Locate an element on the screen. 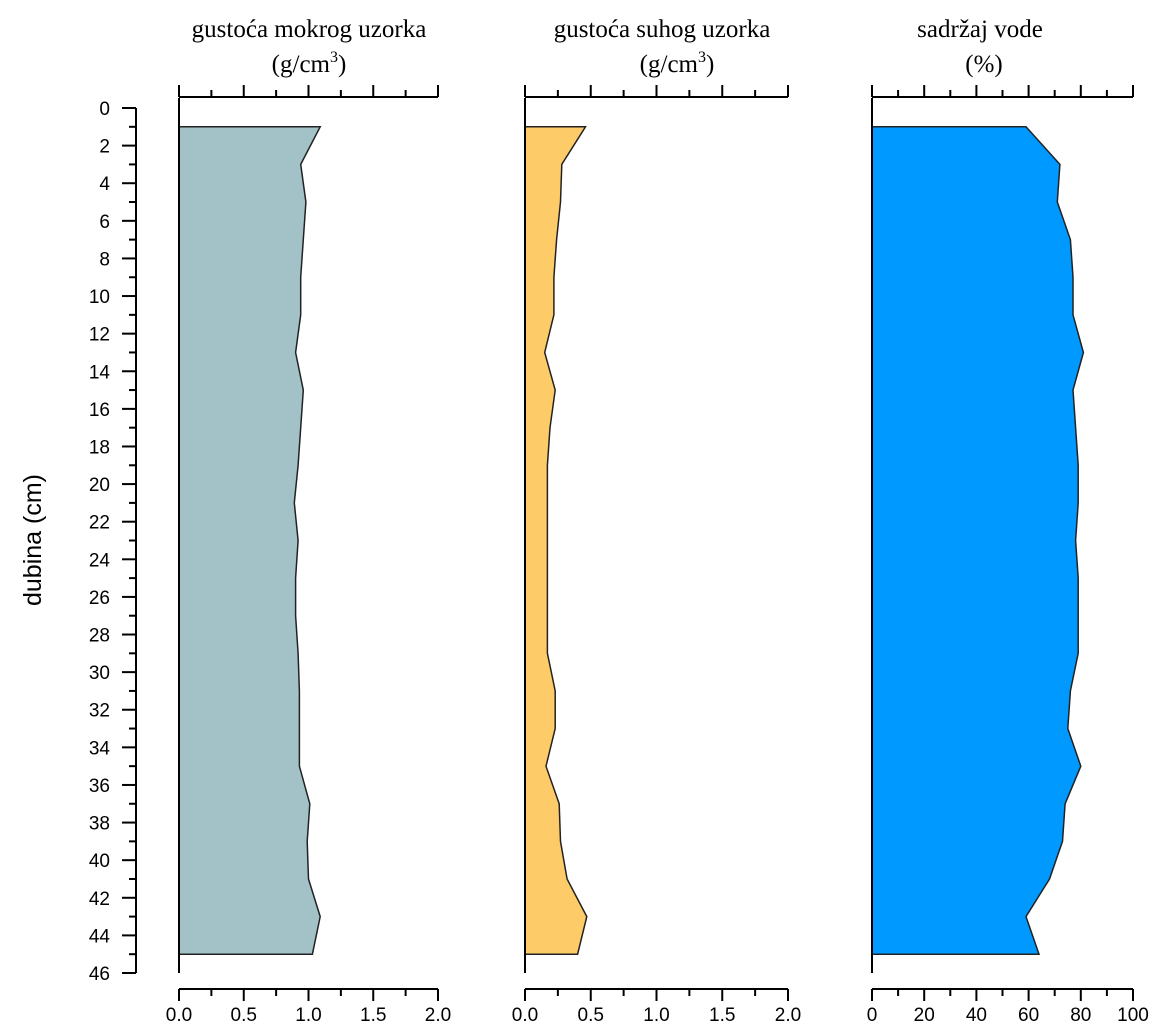 This screenshot has height=1027, width=1157. y-tick-label: 8 is located at coordinates (104, 259).